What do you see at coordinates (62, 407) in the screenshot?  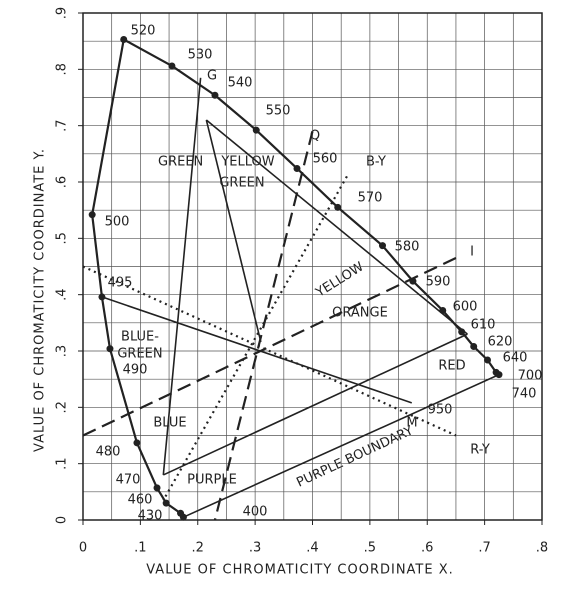 I see `y-tick-label: .2` at bounding box center [62, 407].